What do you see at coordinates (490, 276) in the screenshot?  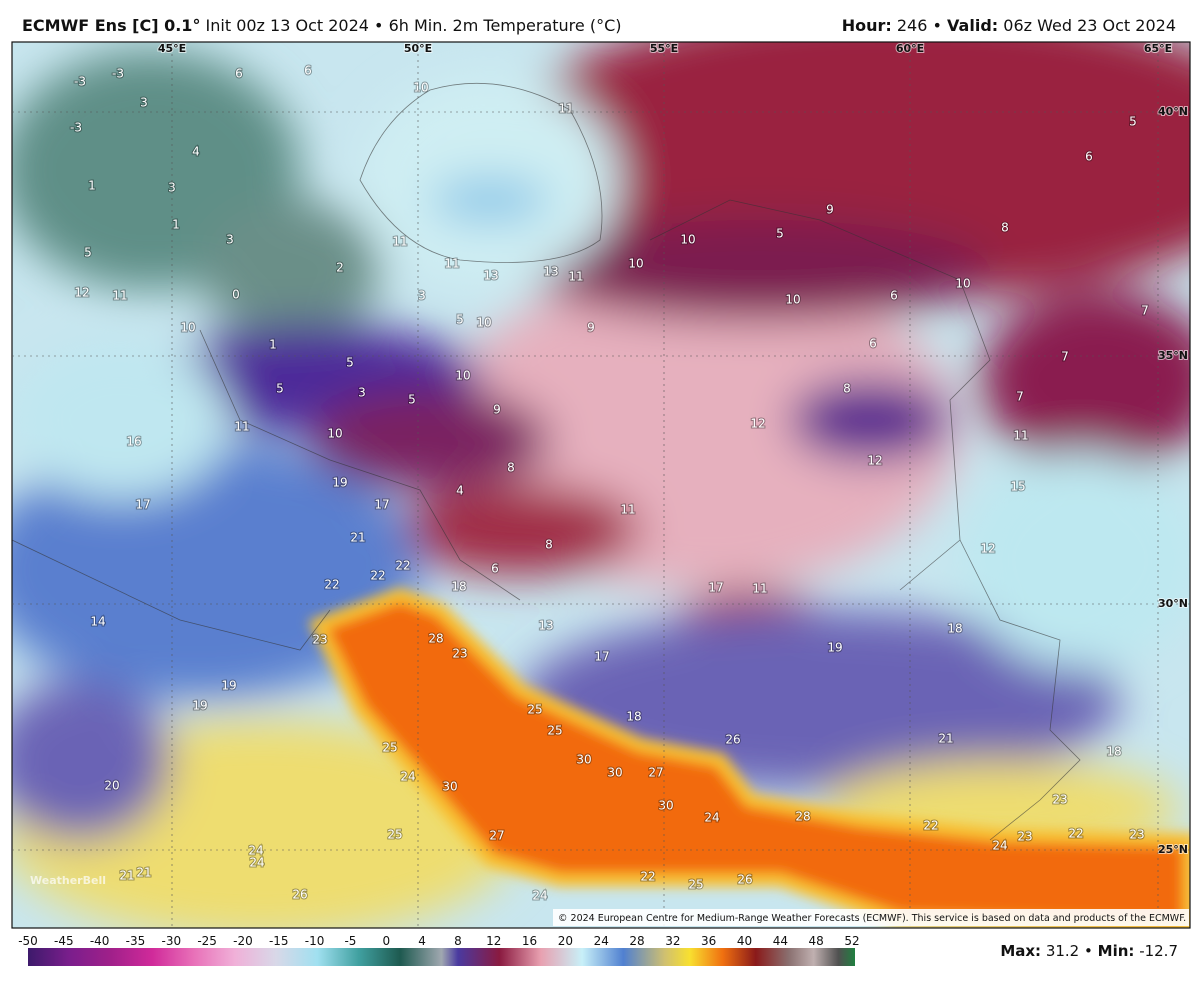 I see `temperature-label: 13` at bounding box center [490, 276].